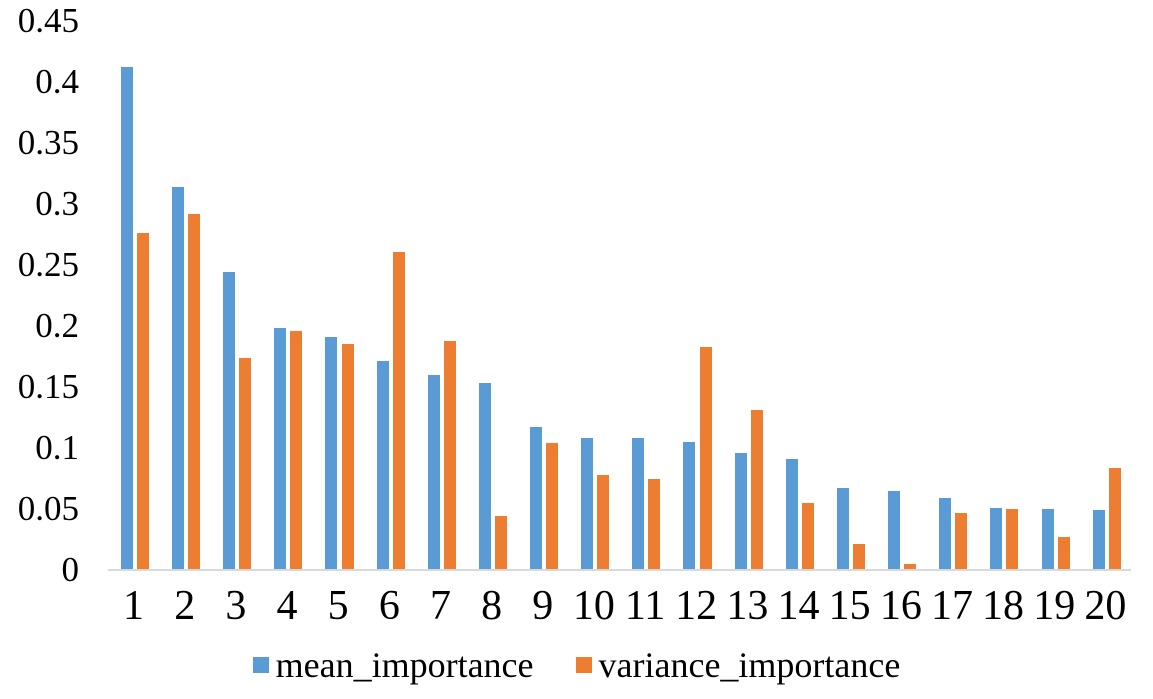  I want to click on legend: mean_importance variance_importance, so click(576, 665).